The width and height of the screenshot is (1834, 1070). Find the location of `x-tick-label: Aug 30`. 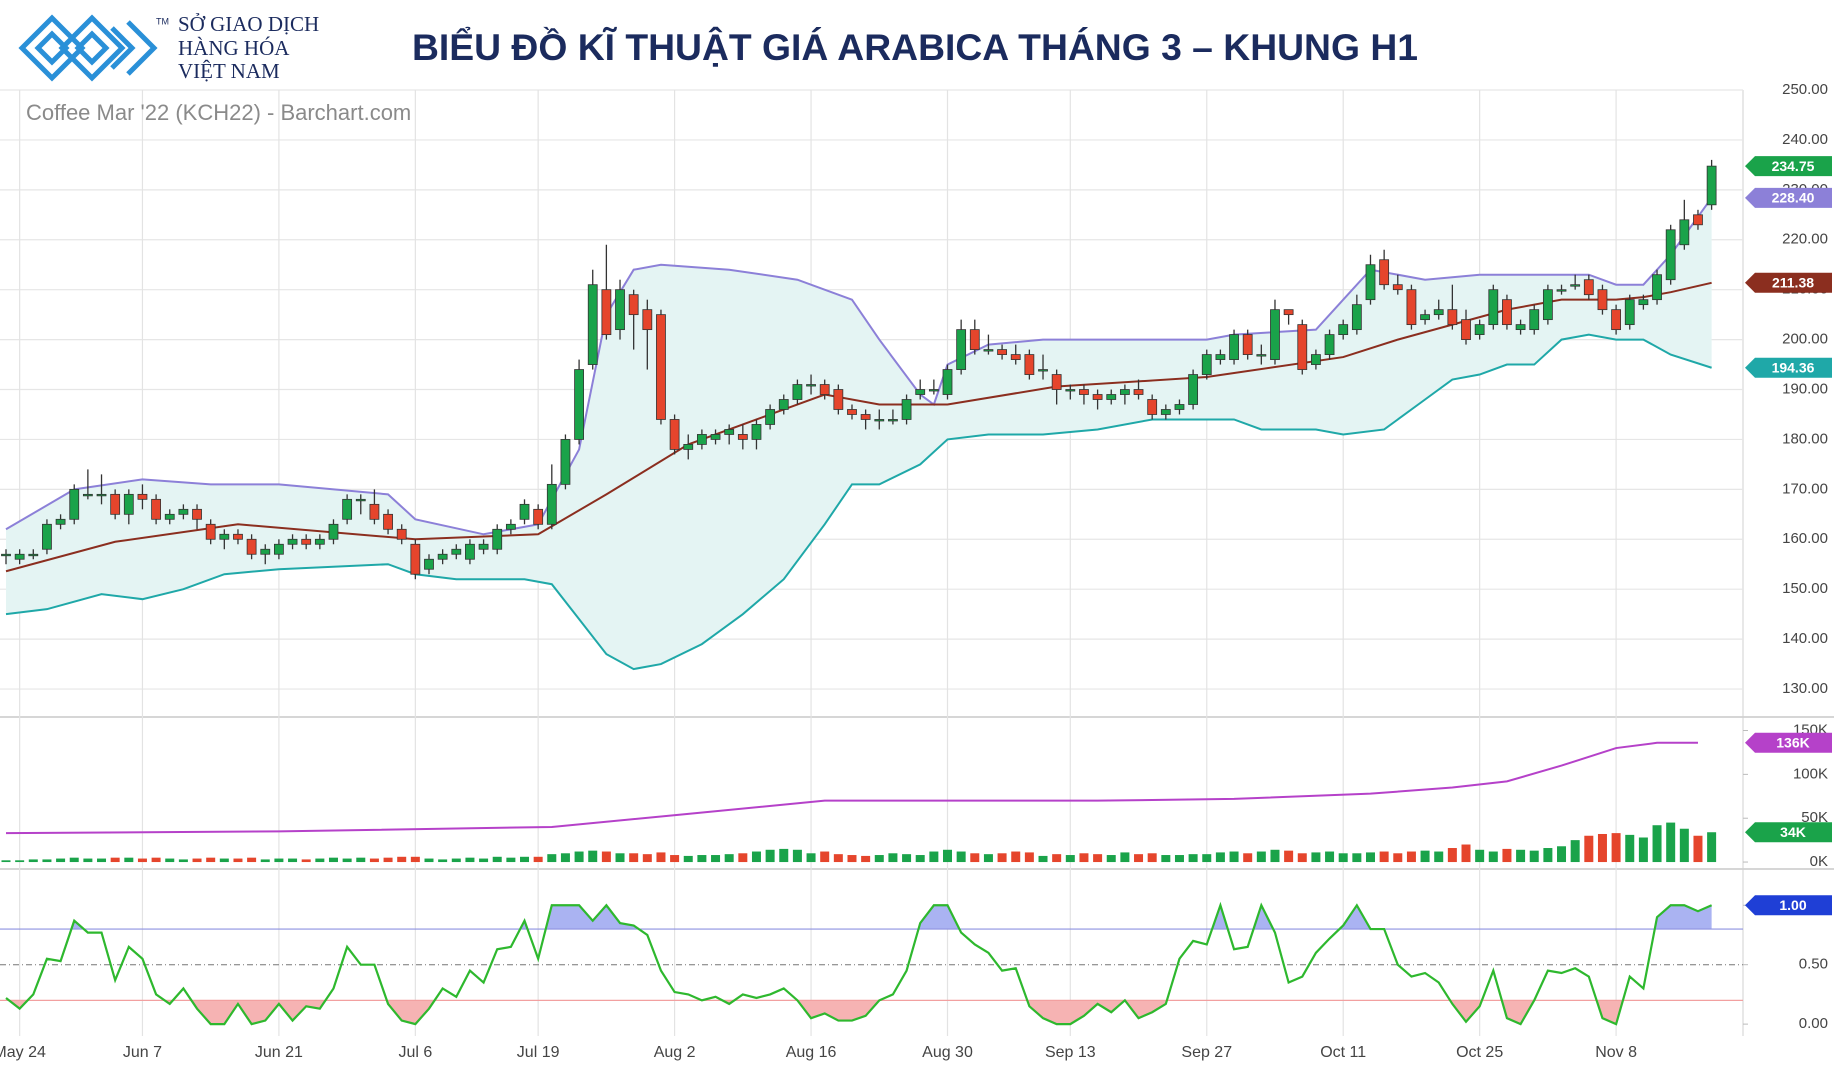

x-tick-label: Aug 30 is located at coordinates (947, 1052).